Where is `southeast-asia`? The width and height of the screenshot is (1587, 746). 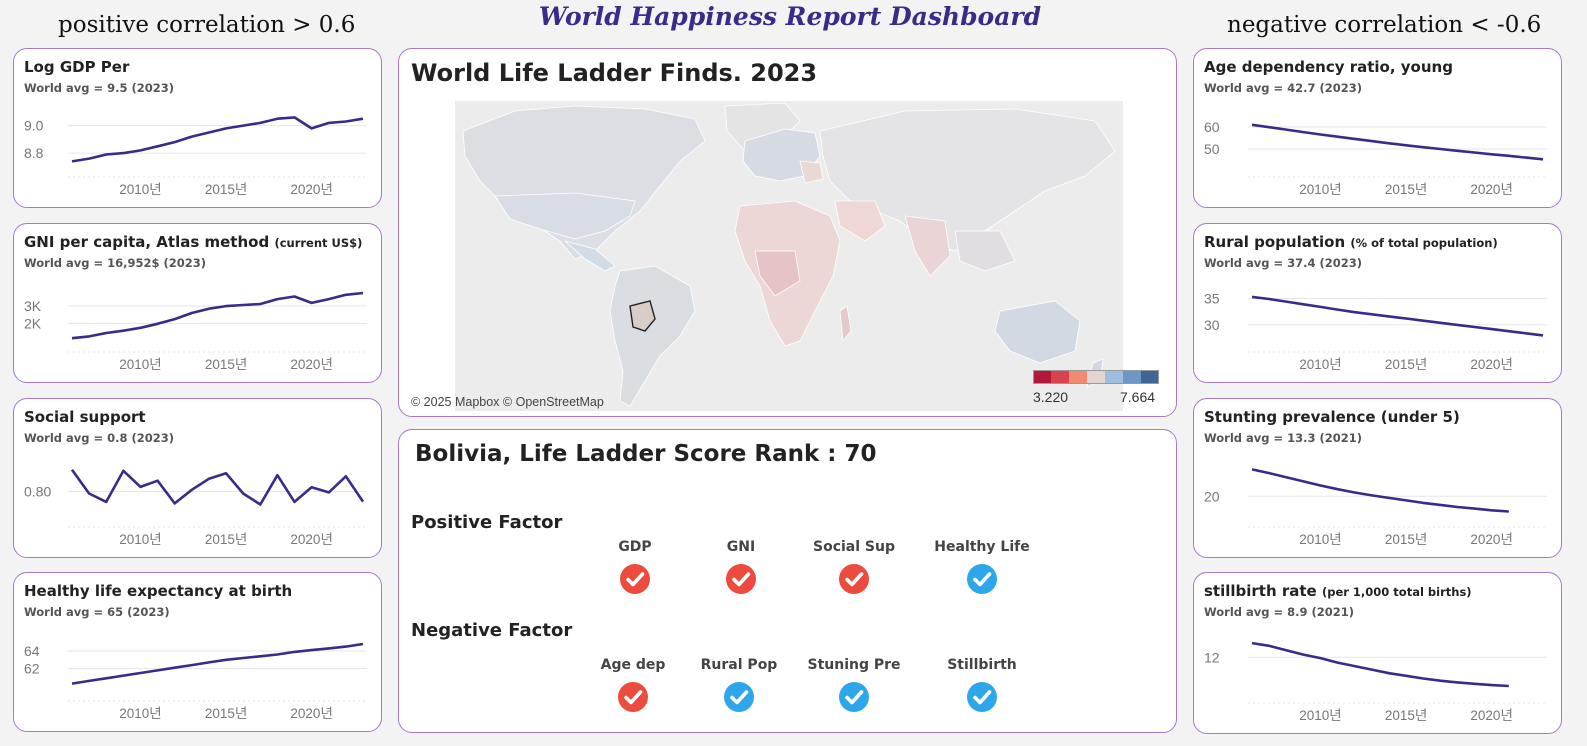 southeast-asia is located at coordinates (985, 251).